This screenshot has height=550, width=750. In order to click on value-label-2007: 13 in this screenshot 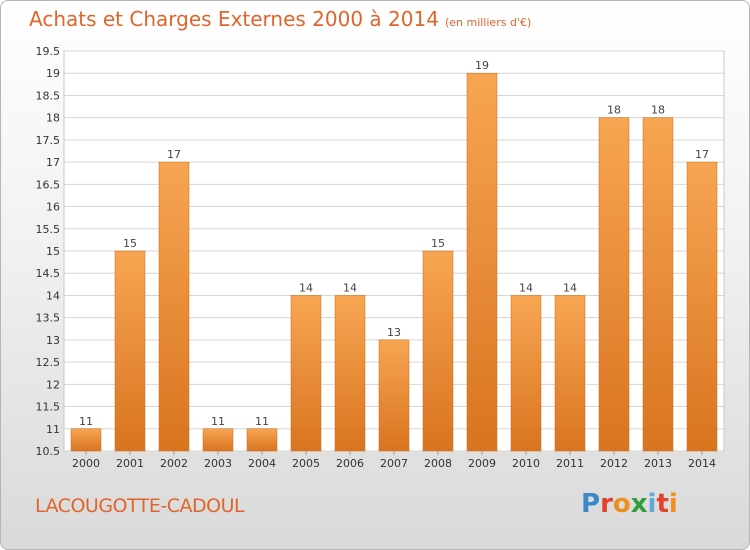, I will do `click(394, 332)`.